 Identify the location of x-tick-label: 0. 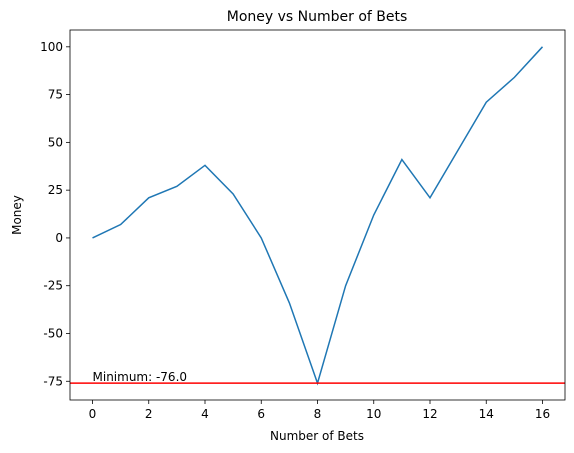
(93, 414).